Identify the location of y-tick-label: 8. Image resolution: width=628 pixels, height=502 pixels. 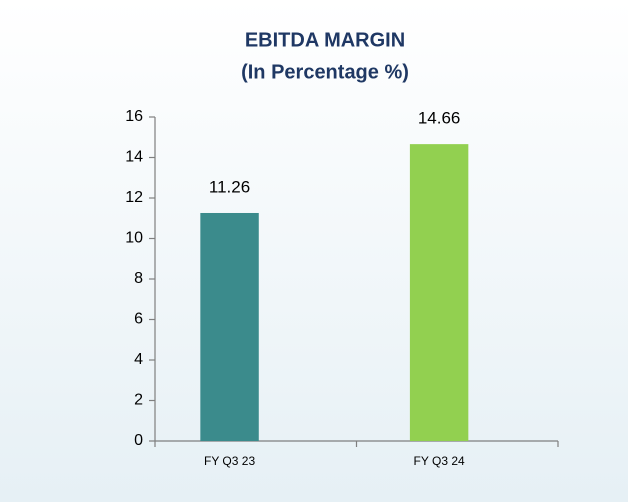
(138, 278).